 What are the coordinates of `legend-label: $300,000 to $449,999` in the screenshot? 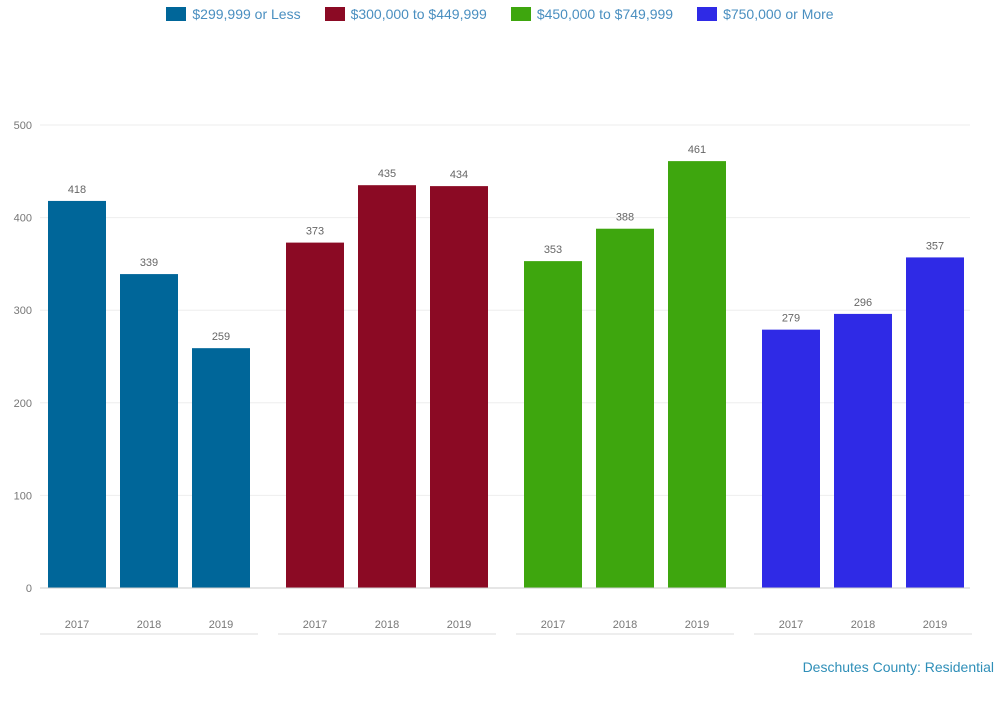 It's located at (418, 14).